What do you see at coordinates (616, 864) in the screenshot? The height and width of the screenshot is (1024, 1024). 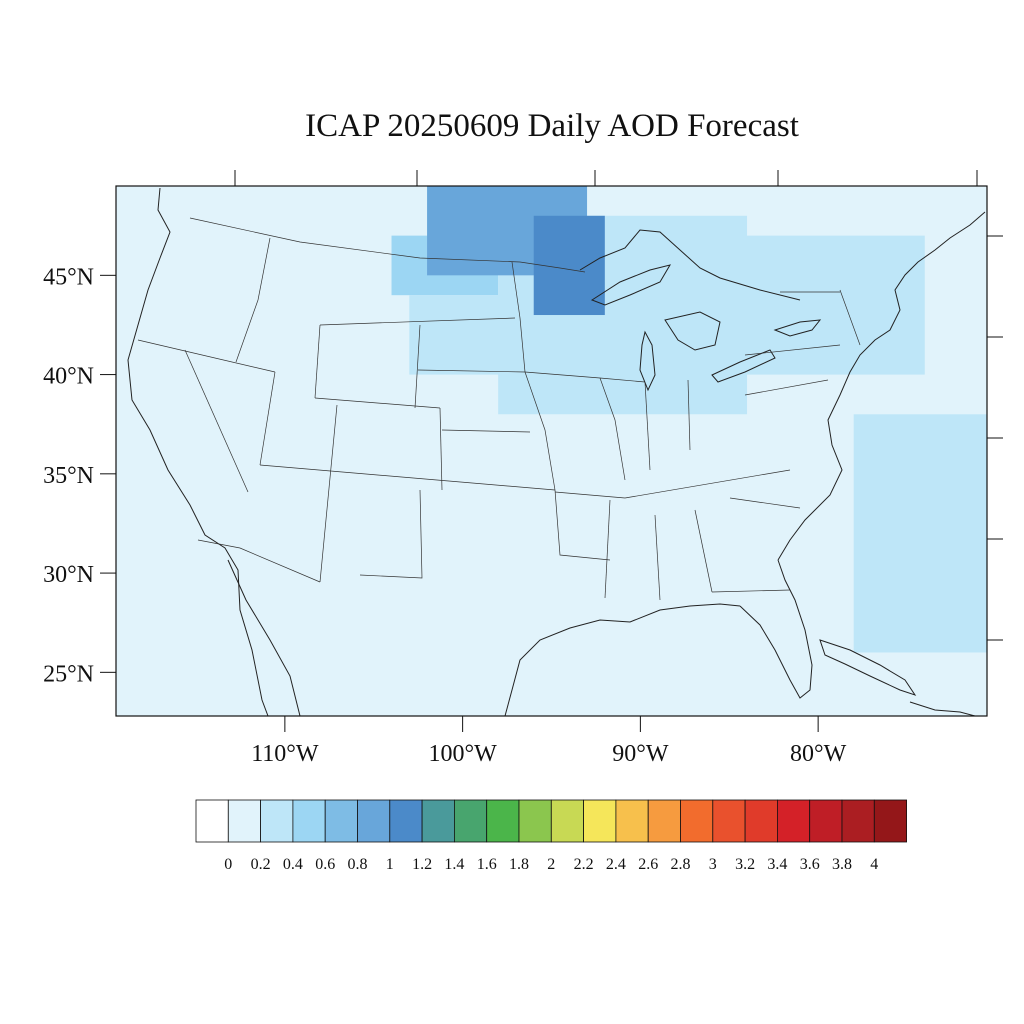 I see `colorbar-label: 2.4` at bounding box center [616, 864].